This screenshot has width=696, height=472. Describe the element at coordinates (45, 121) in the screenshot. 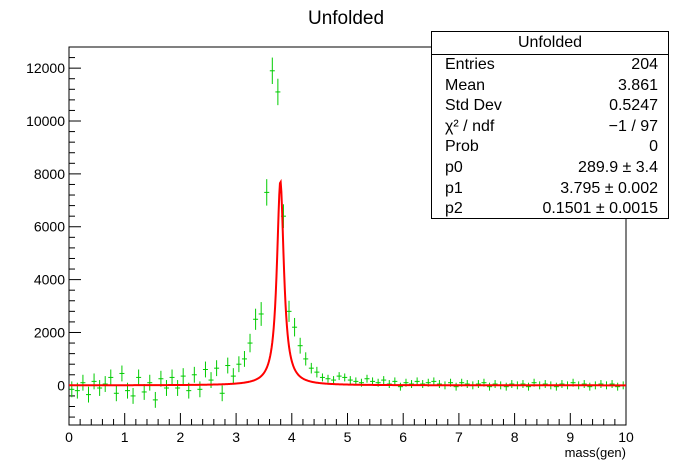

I see `y-tick-label: 10000` at that location.